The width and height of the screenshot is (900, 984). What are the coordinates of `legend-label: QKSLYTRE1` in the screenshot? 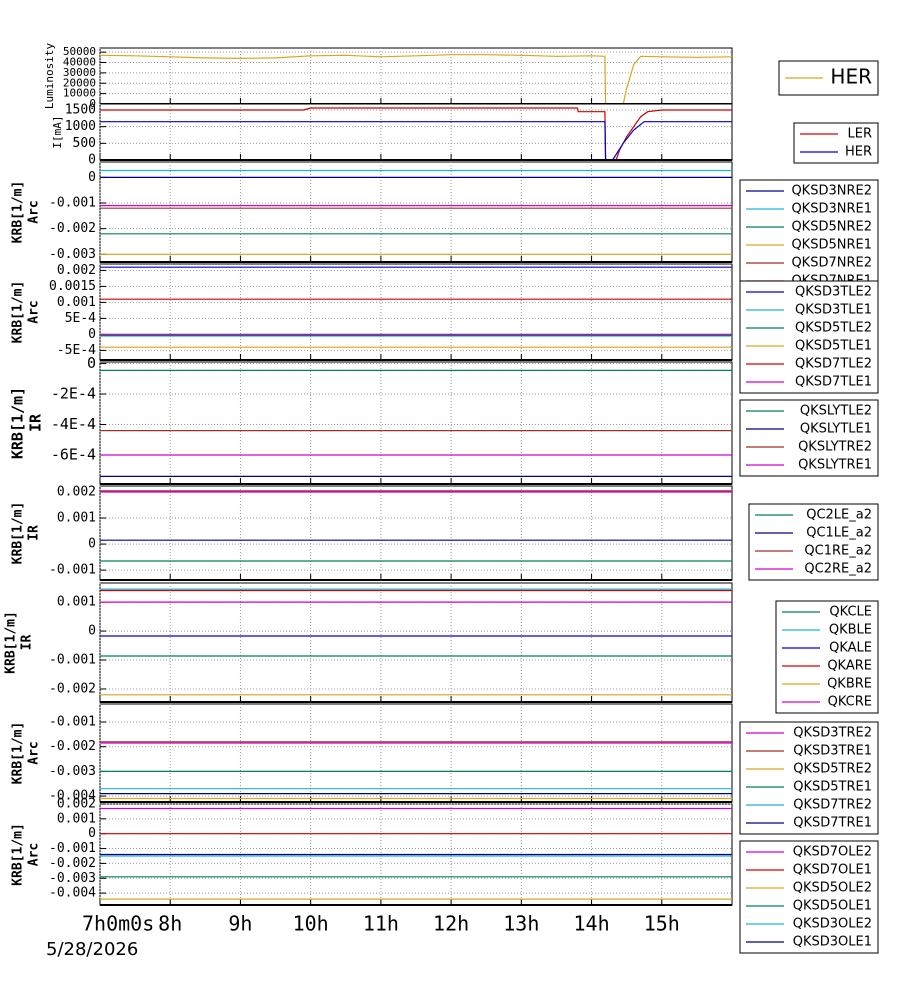 It's located at (835, 465).